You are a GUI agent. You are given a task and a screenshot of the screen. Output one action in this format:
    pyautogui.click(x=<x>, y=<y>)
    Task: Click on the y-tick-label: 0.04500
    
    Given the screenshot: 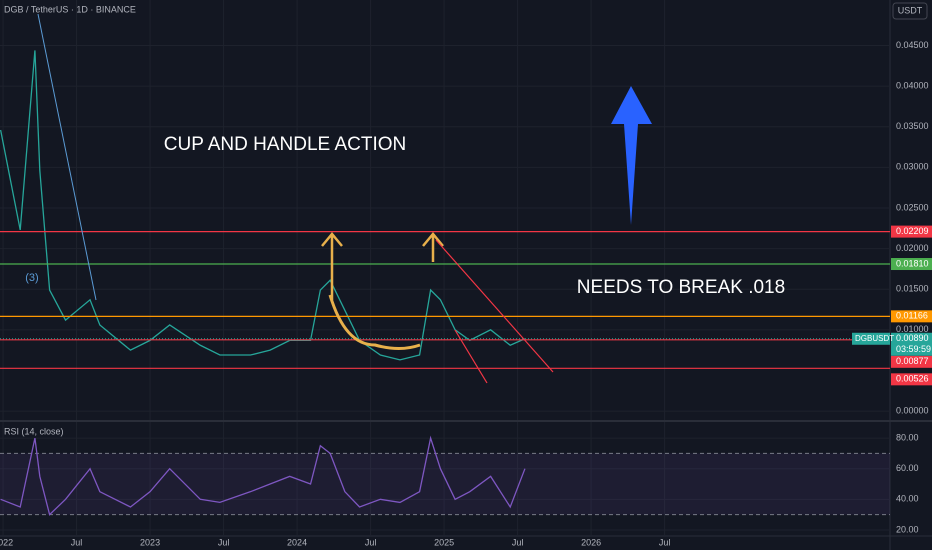 What is the action you would take?
    pyautogui.click(x=912, y=45)
    